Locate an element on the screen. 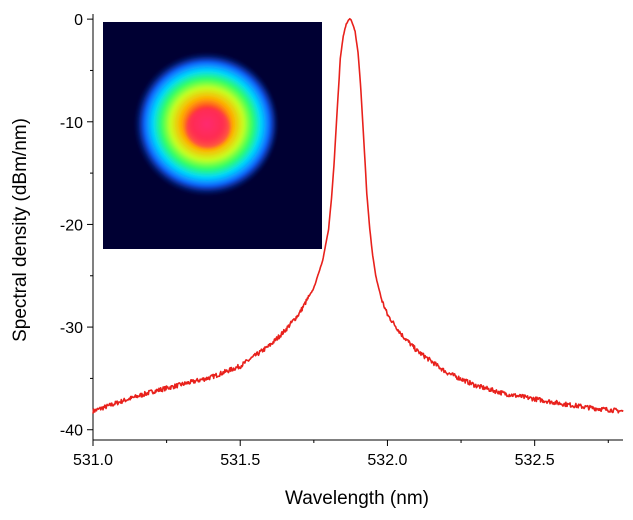 This screenshot has height=520, width=633. y-axis-label: Spectral density (dBm/nm) is located at coordinates (20, 230).